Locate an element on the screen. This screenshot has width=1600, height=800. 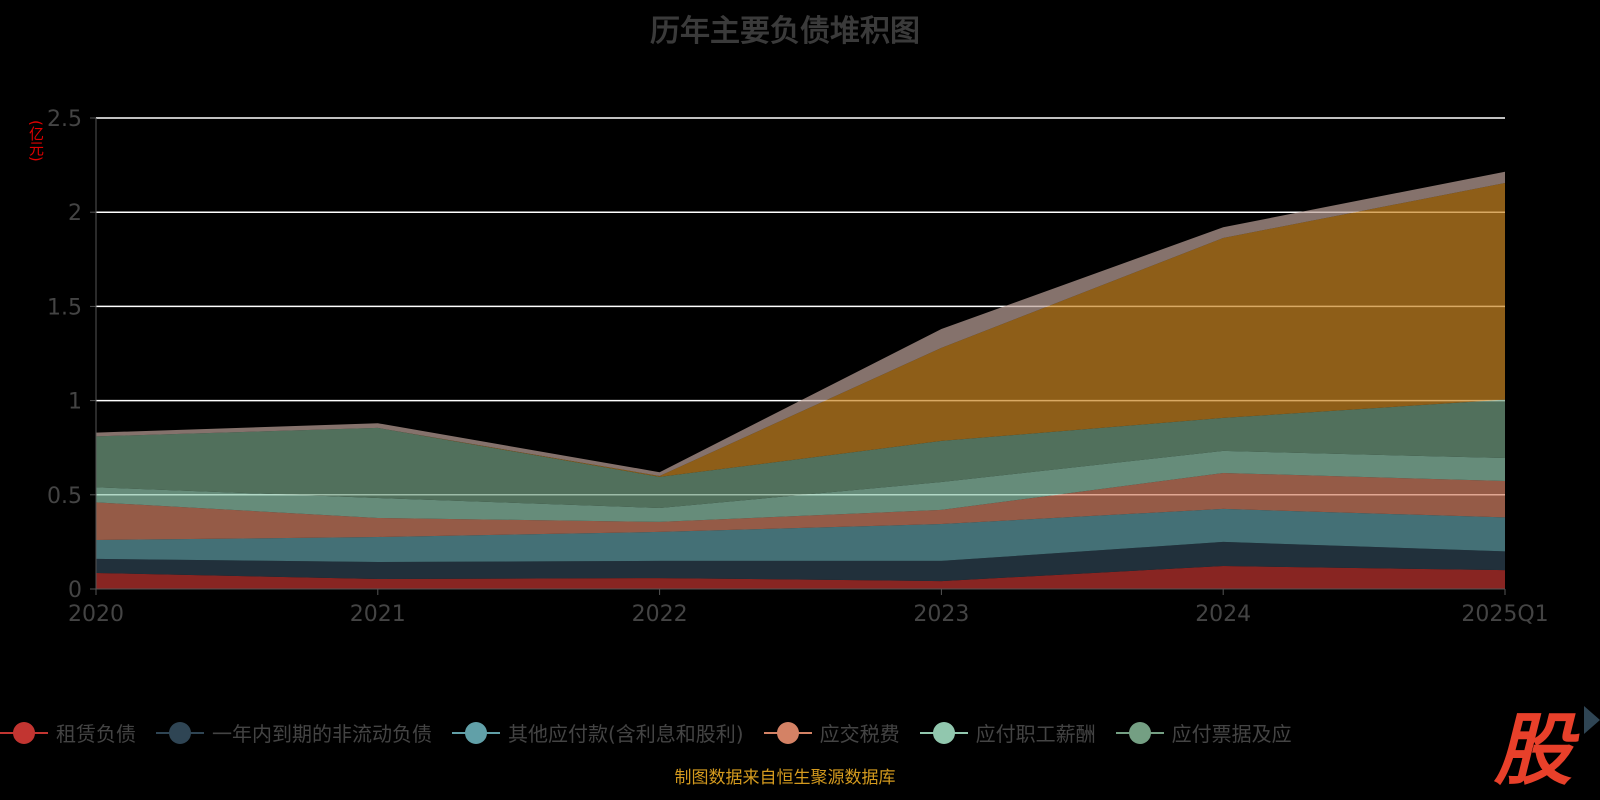
legend-item: 一年内到期的非流动负债 is located at coordinates (294, 732).